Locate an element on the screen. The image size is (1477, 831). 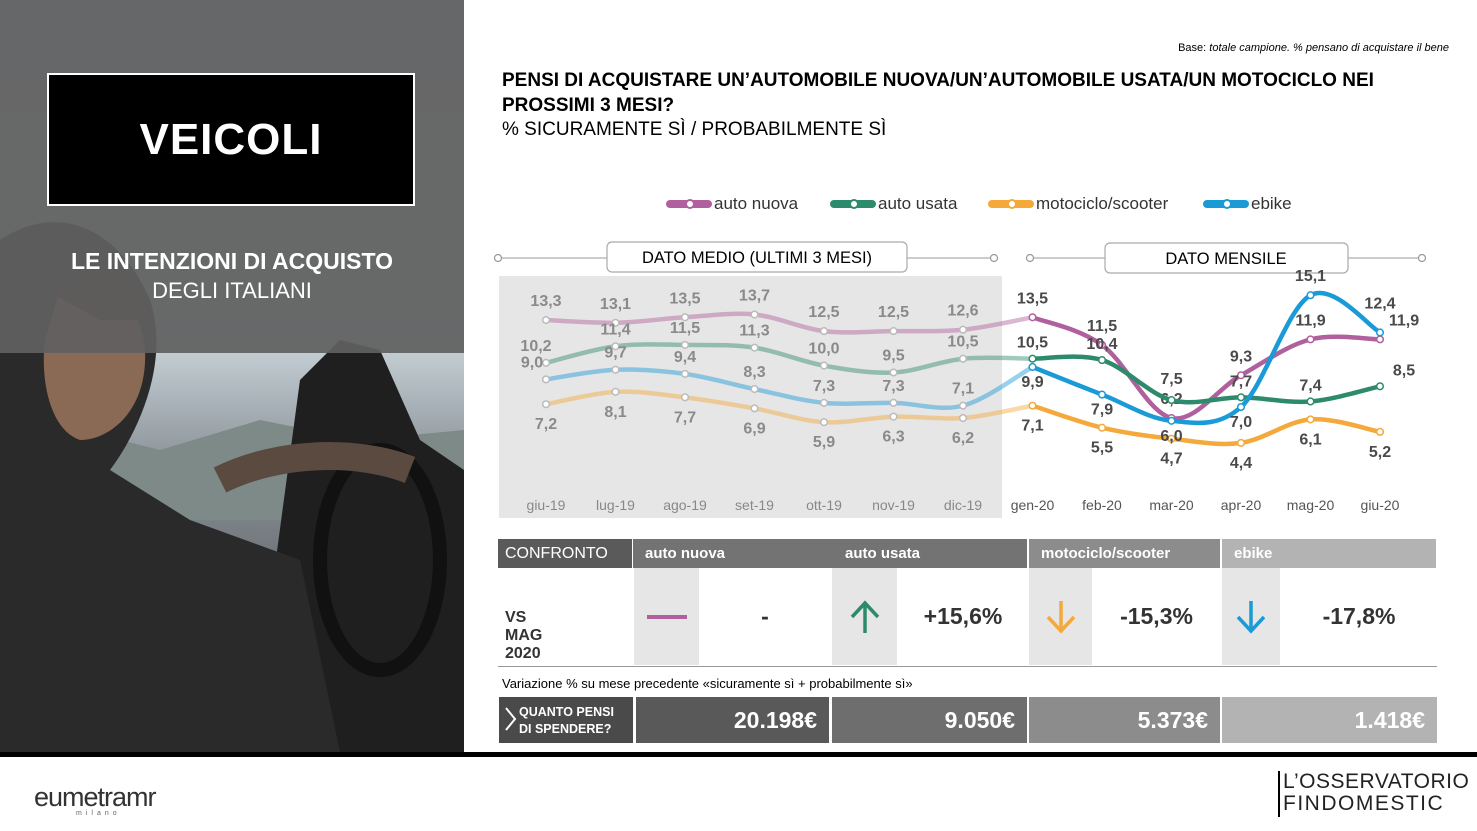
series-line-auto-nuova-monthly is located at coordinates (1206, 368).